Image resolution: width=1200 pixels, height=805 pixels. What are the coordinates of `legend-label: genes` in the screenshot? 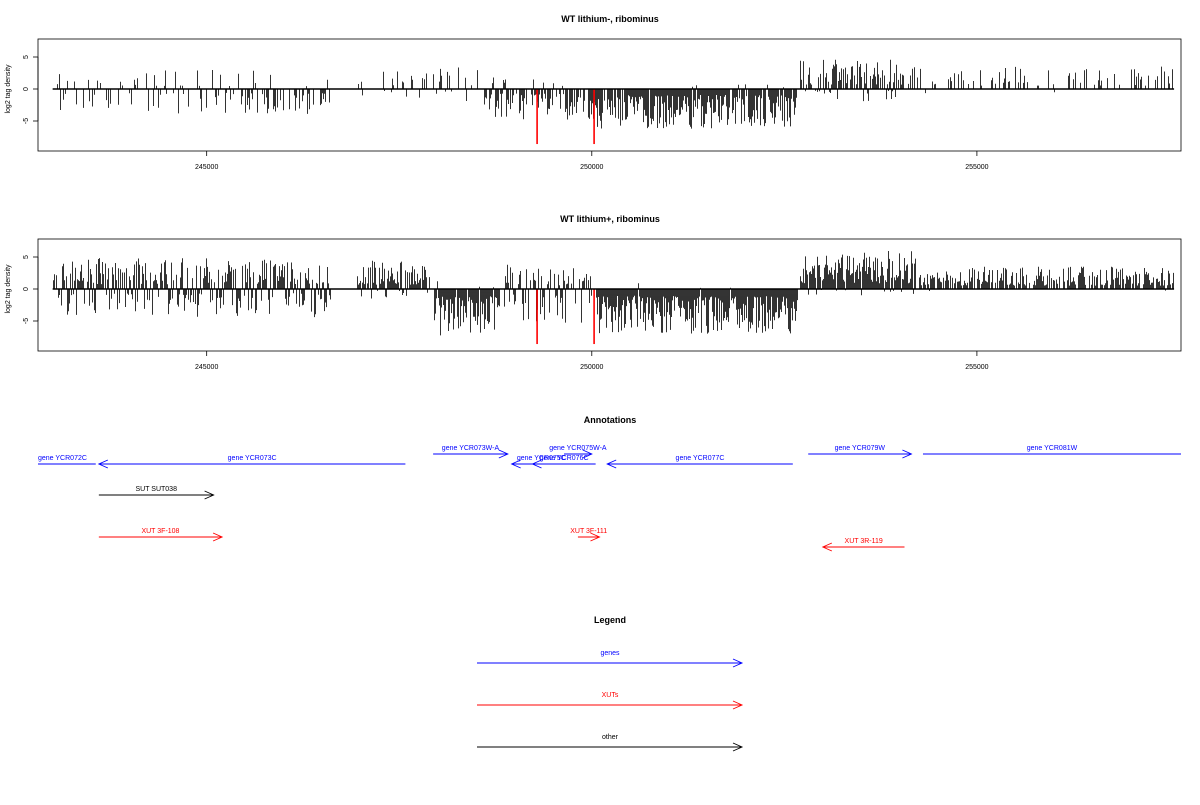 It's located at (610, 653).